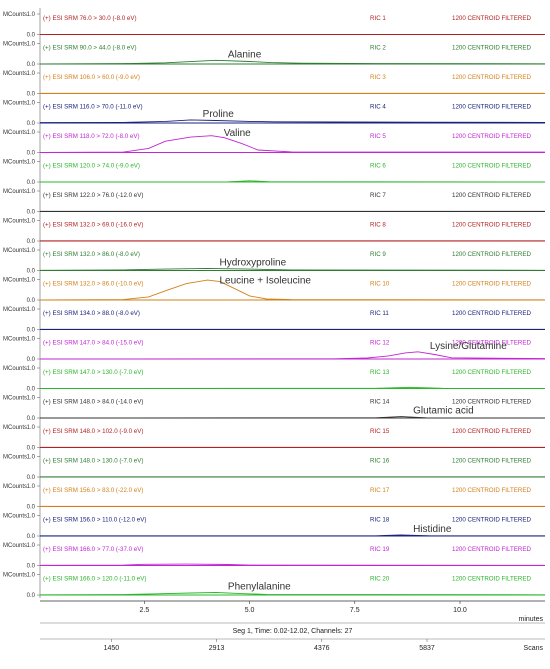 Image resolution: width=550 pixels, height=669 pixels. I want to click on ric-label: RIC 6, so click(378, 166).